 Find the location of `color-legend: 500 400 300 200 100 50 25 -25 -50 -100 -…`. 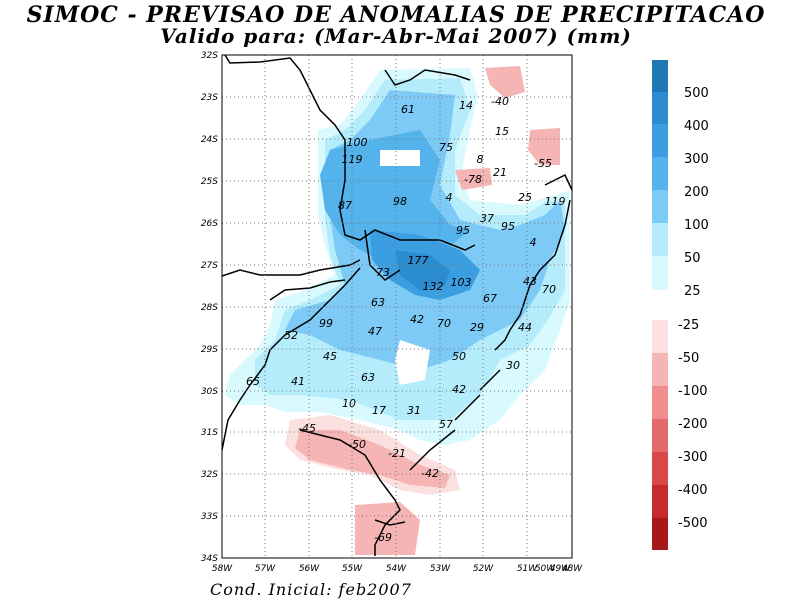

color-legend: 500 400 300 200 100 50 25 -25 -50 -100 -… is located at coordinates (680, 305).